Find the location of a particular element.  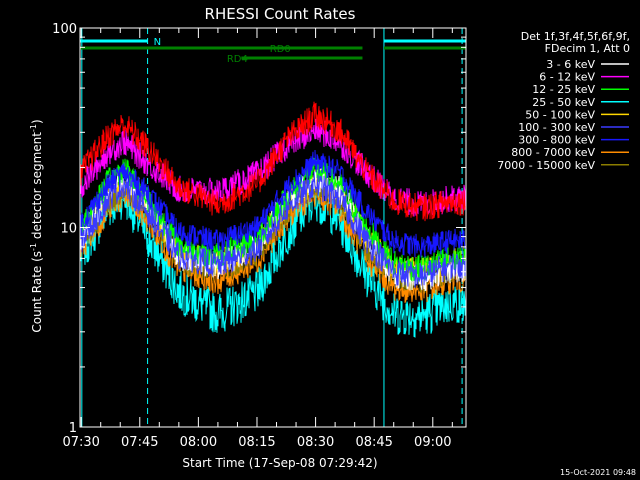

legend-label-4: 25 - 50 keV is located at coordinates (563, 102).